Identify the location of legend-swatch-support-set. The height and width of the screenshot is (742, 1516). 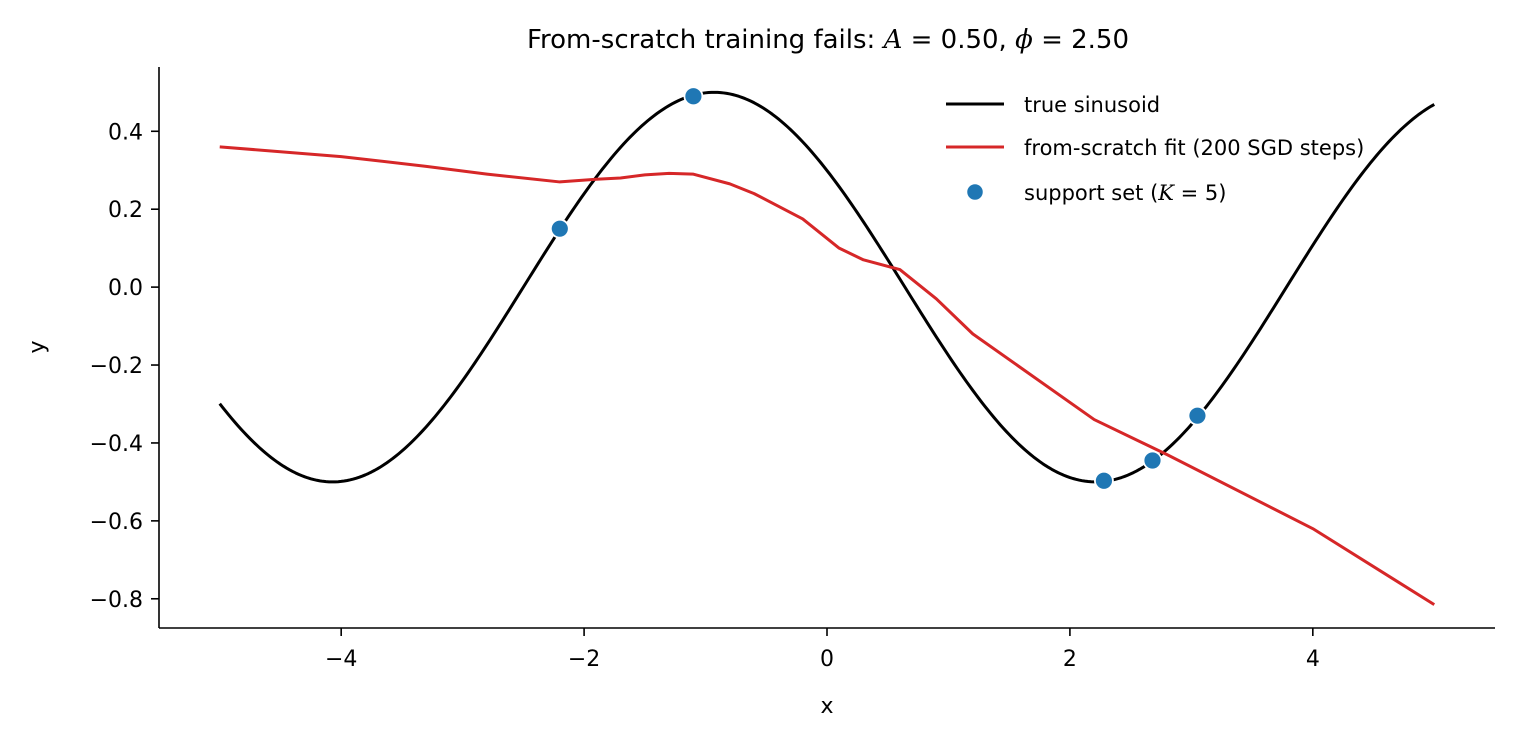
(975, 192).